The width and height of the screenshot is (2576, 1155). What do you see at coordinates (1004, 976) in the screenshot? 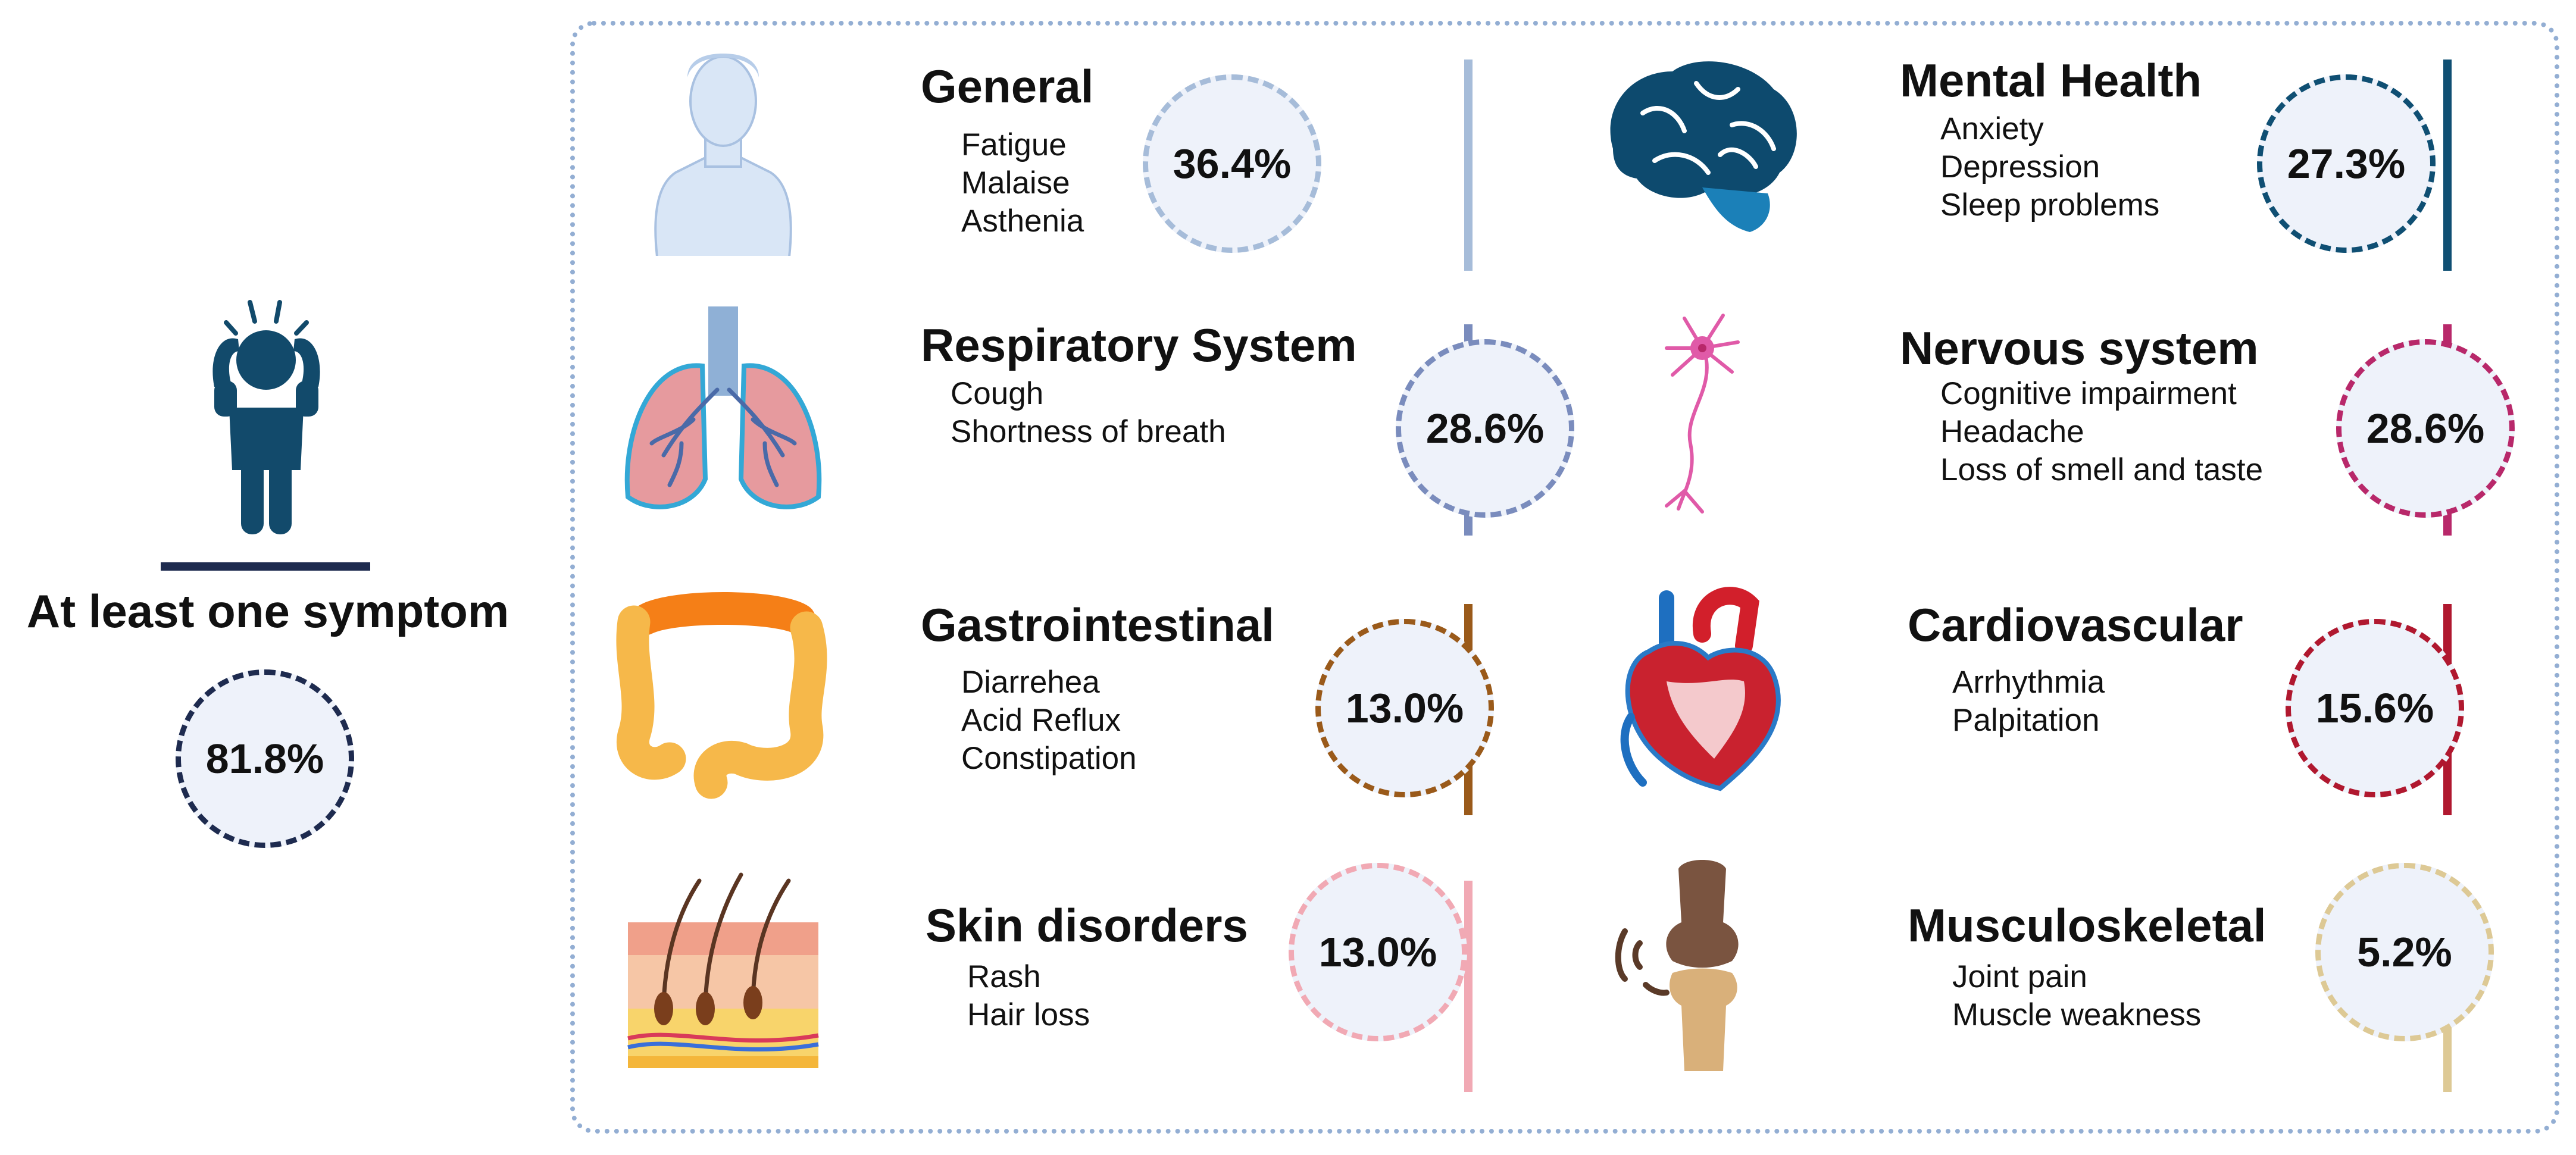
I see `symptom-item: Rash` at bounding box center [1004, 976].